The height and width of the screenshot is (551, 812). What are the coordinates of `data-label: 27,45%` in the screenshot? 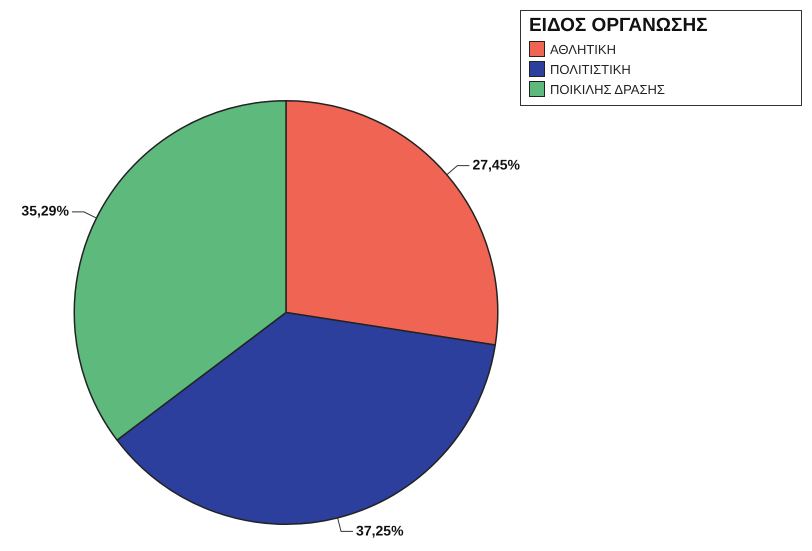 It's located at (496, 164).